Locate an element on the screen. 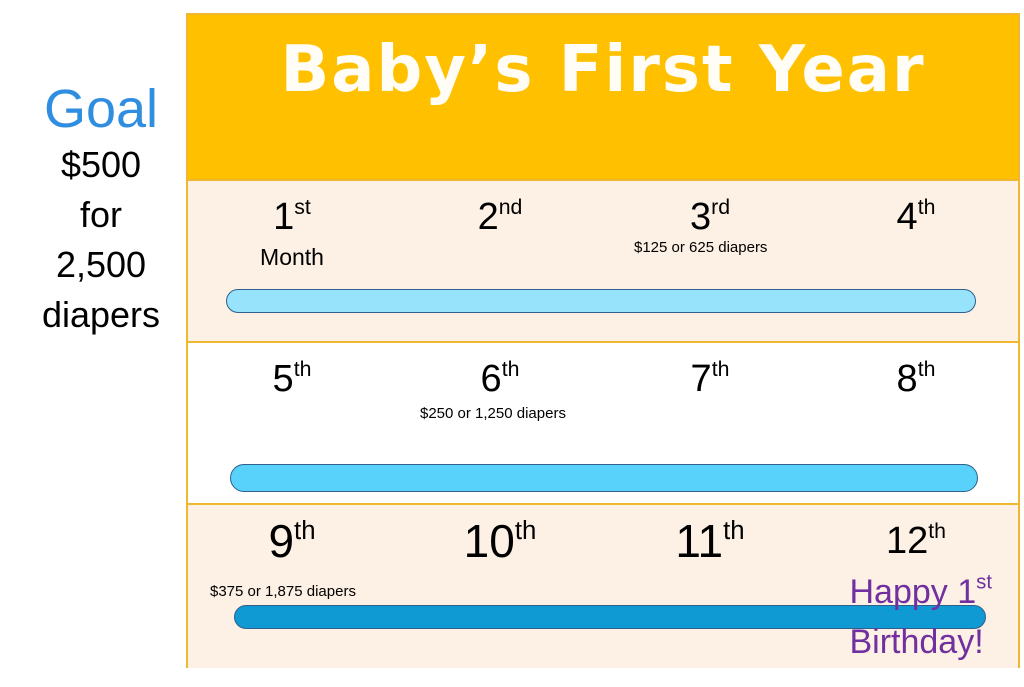 Image resolution: width=1024 pixels, height=687 pixels. milestone-note: $125 or 625 diapers is located at coordinates (701, 247).